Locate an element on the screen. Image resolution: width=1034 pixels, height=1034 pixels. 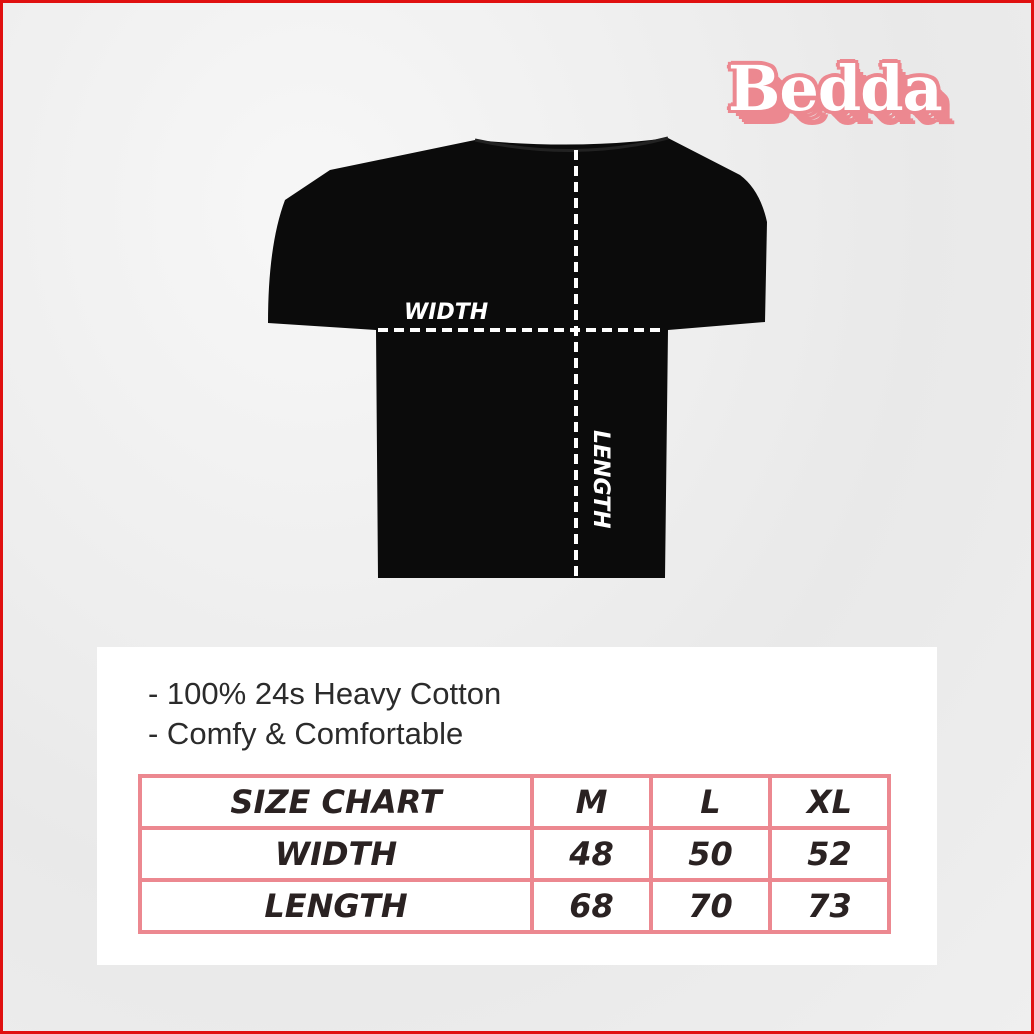
width-label: WIDTH is located at coordinates (446, 312).